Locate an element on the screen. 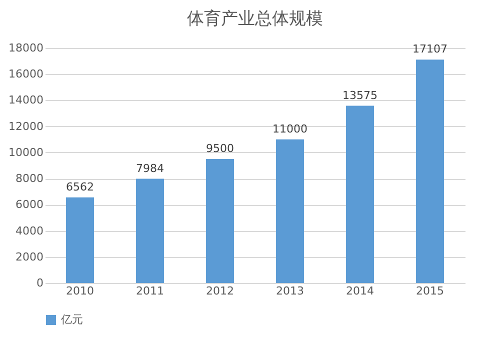  data-label: 11000 is located at coordinates (290, 129).